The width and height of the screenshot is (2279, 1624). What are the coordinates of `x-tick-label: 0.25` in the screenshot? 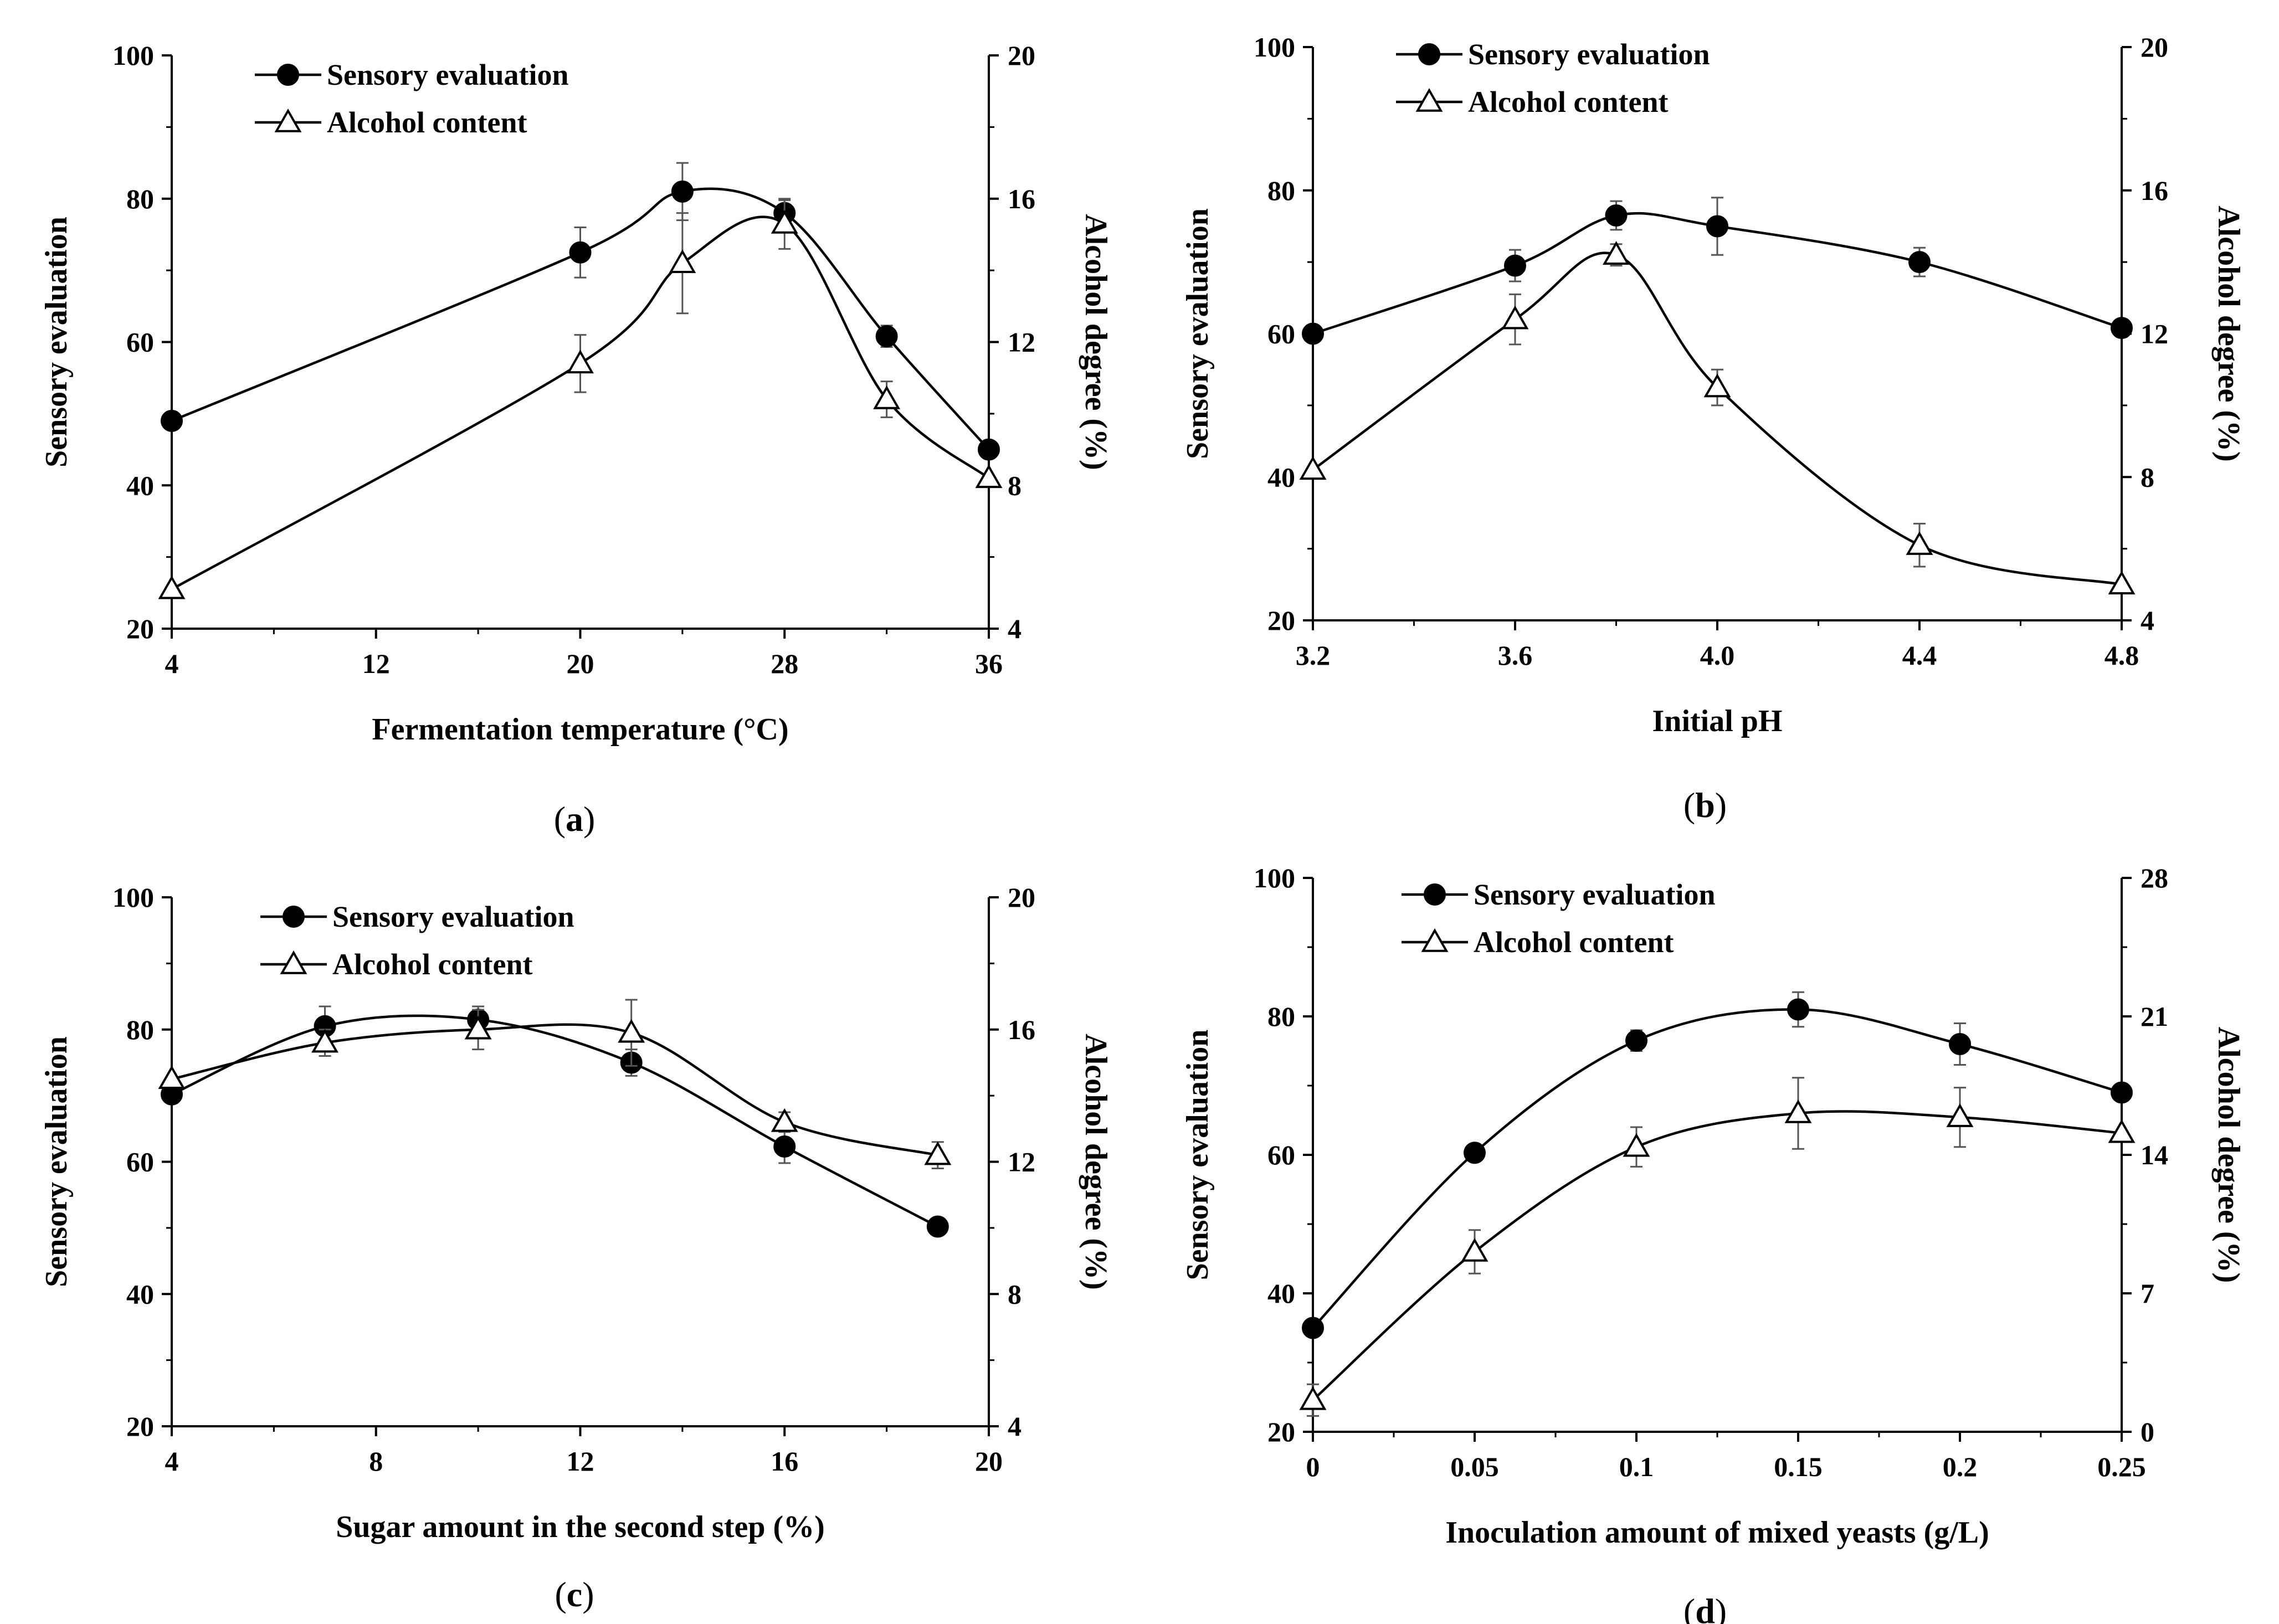 It's located at (2121, 1467).